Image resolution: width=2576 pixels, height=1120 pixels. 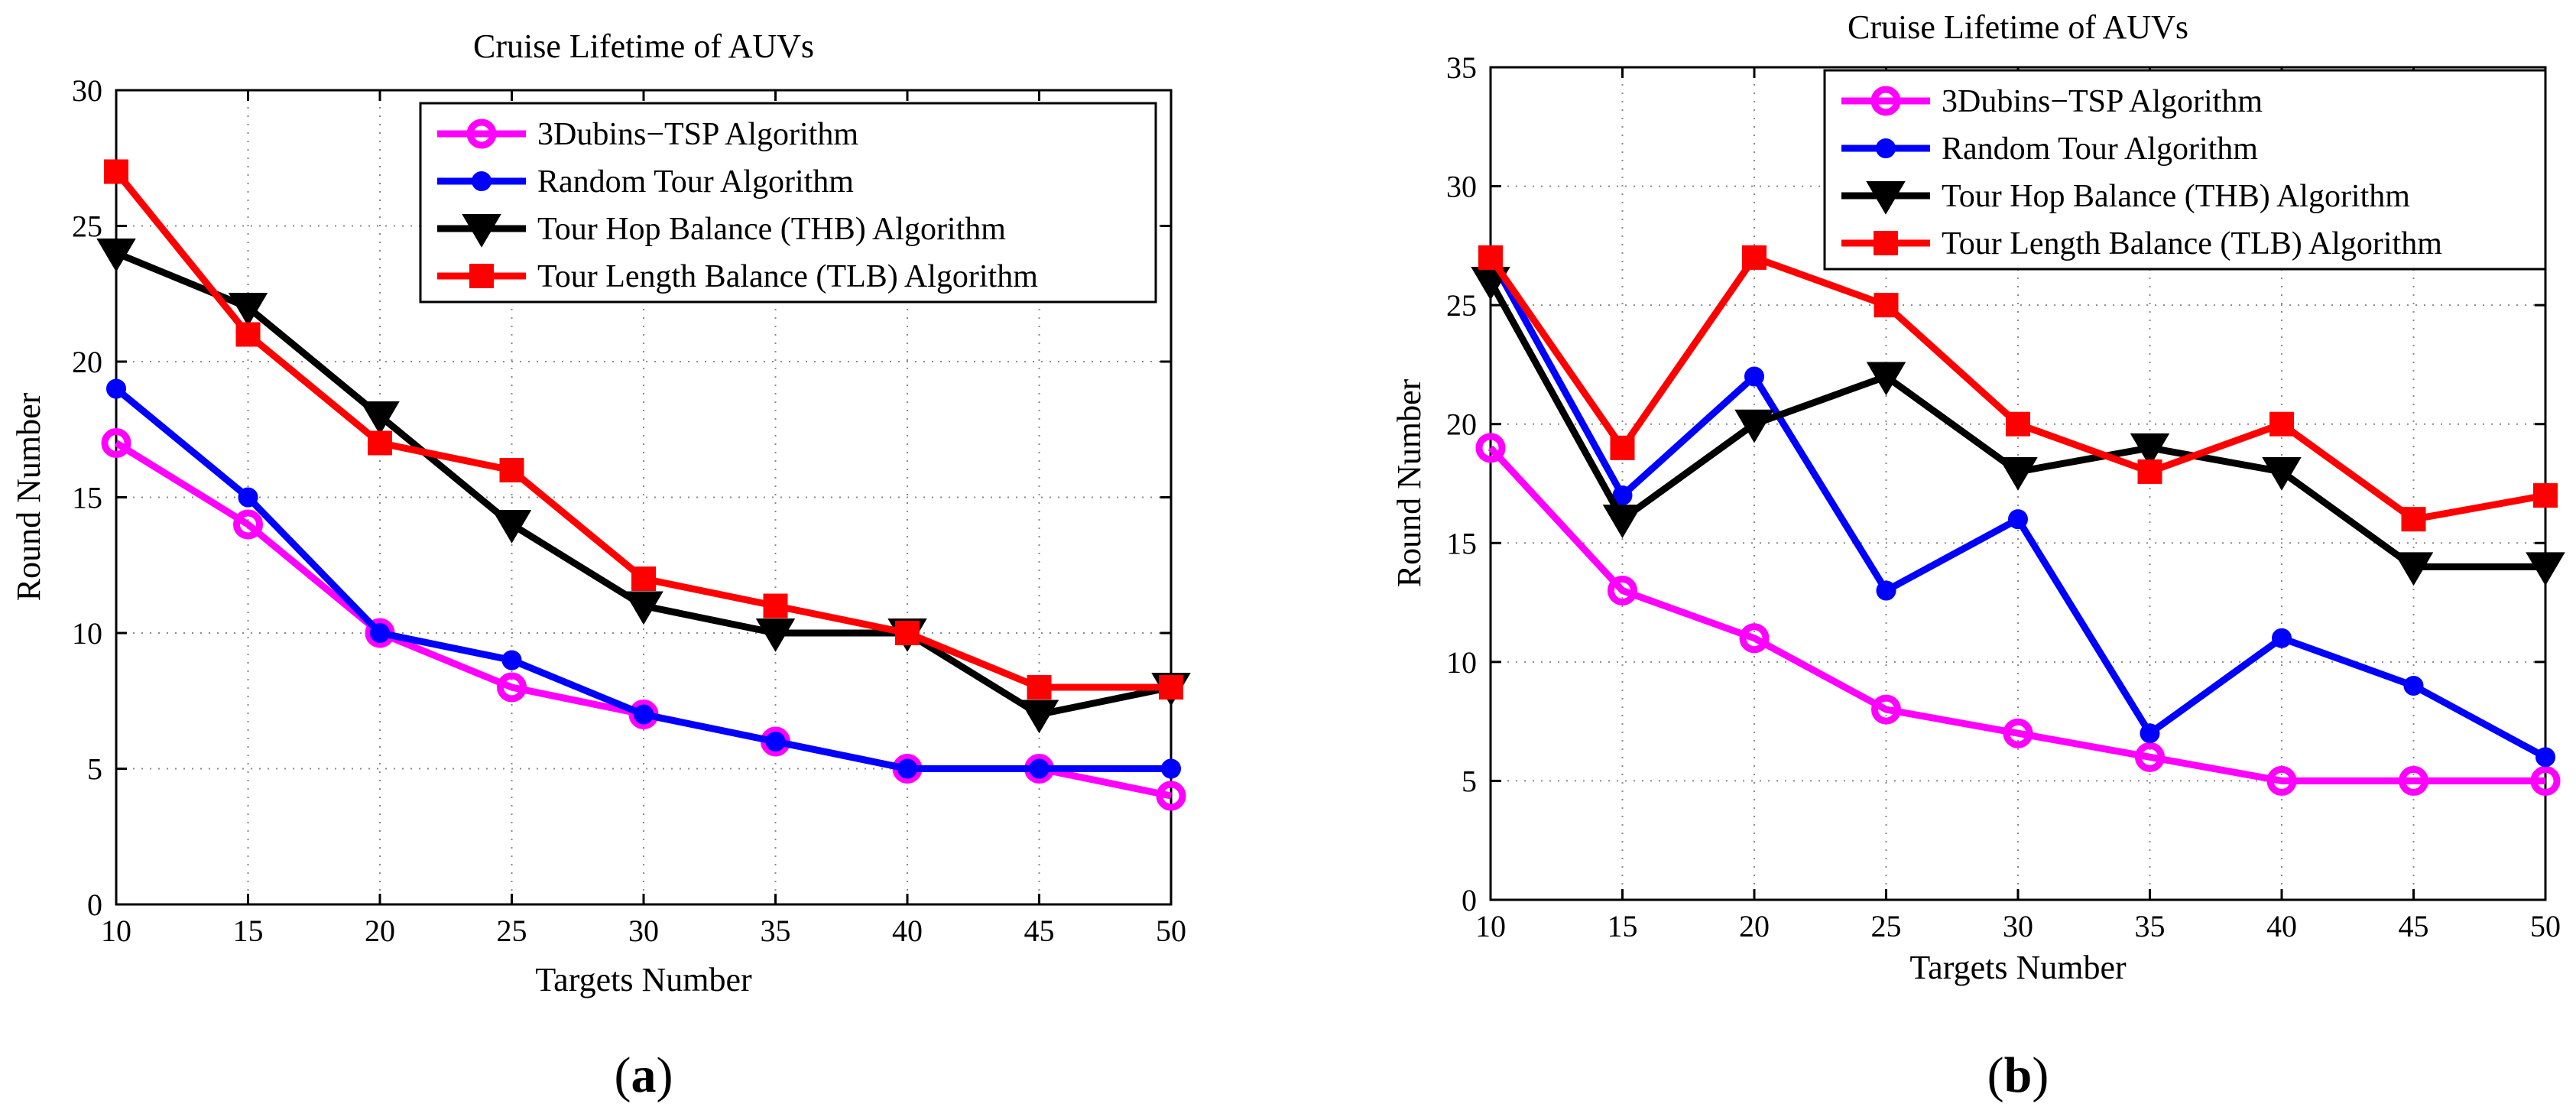 I want to click on panel-label-open-paren: (, so click(x=1995, y=1075).